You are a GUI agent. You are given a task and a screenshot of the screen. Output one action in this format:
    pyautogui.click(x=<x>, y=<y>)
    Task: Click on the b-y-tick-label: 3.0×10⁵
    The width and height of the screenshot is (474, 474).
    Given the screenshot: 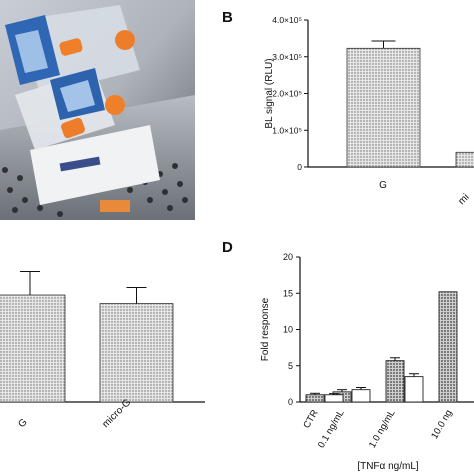 What is the action you would take?
    pyautogui.click(x=287, y=57)
    